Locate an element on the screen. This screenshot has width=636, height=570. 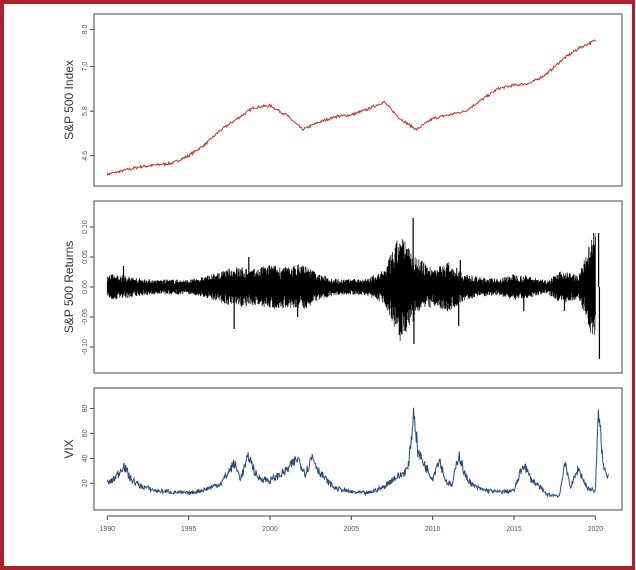
ylabel-vix: VIX is located at coordinates (69, 448).